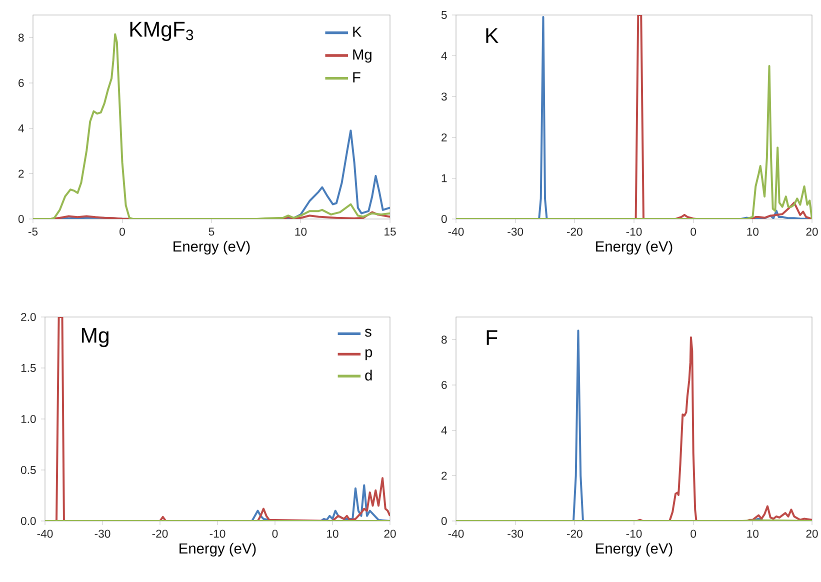  What do you see at coordinates (362, 56) in the screenshot?
I see `legend-label: Mg` at bounding box center [362, 56].